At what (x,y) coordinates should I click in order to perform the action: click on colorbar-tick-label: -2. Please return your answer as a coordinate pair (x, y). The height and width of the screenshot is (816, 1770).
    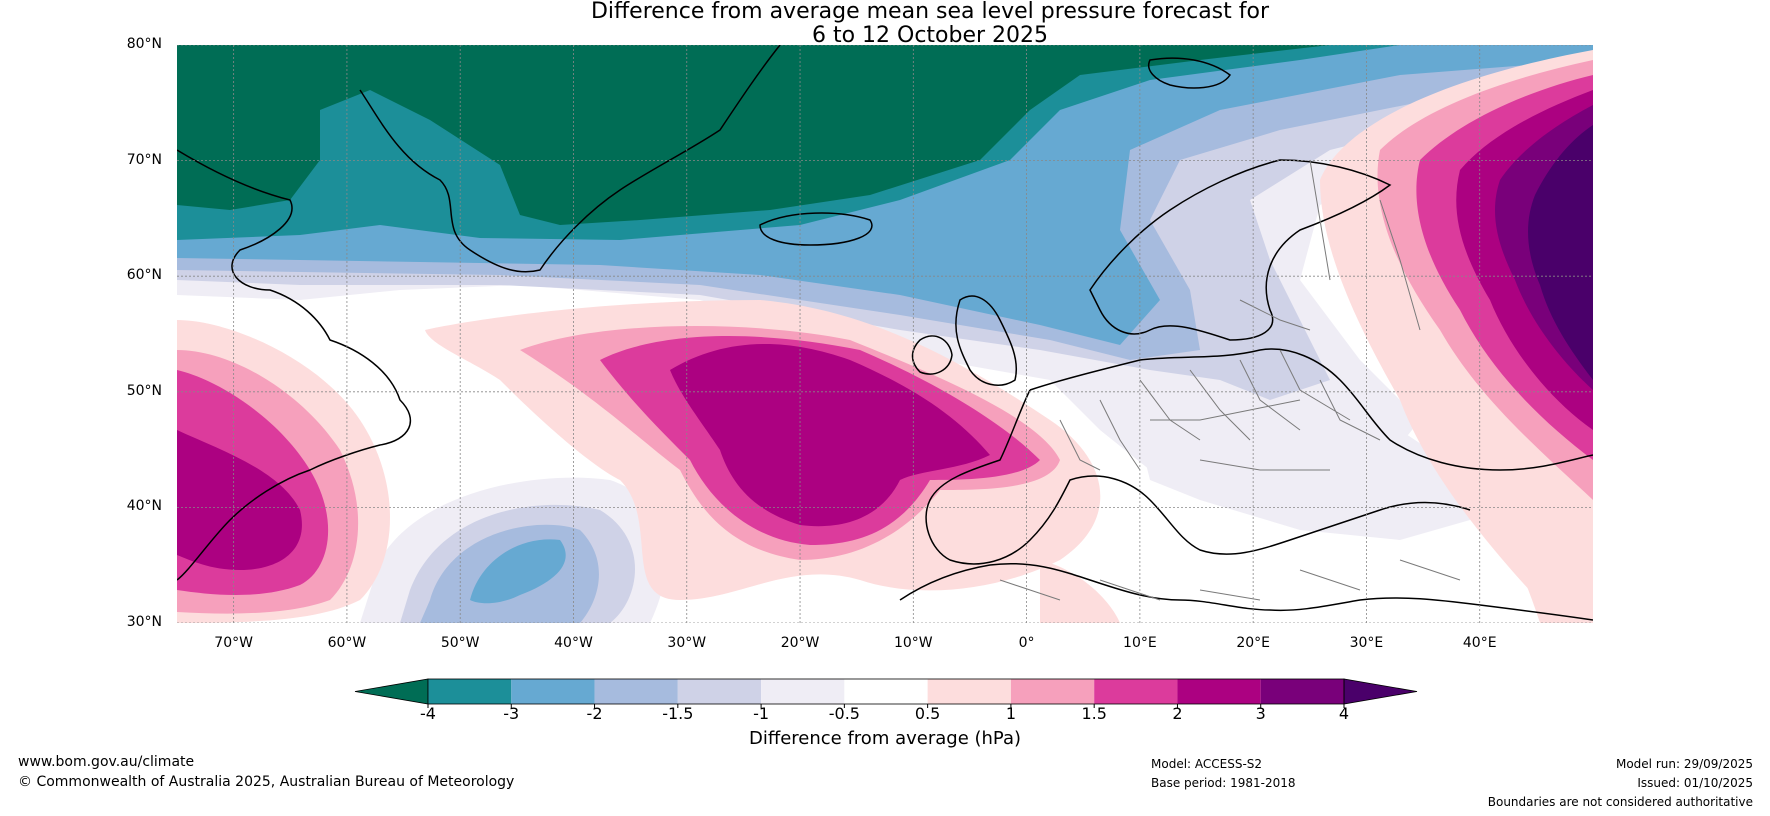
    Looking at the image, I should click on (594, 713).